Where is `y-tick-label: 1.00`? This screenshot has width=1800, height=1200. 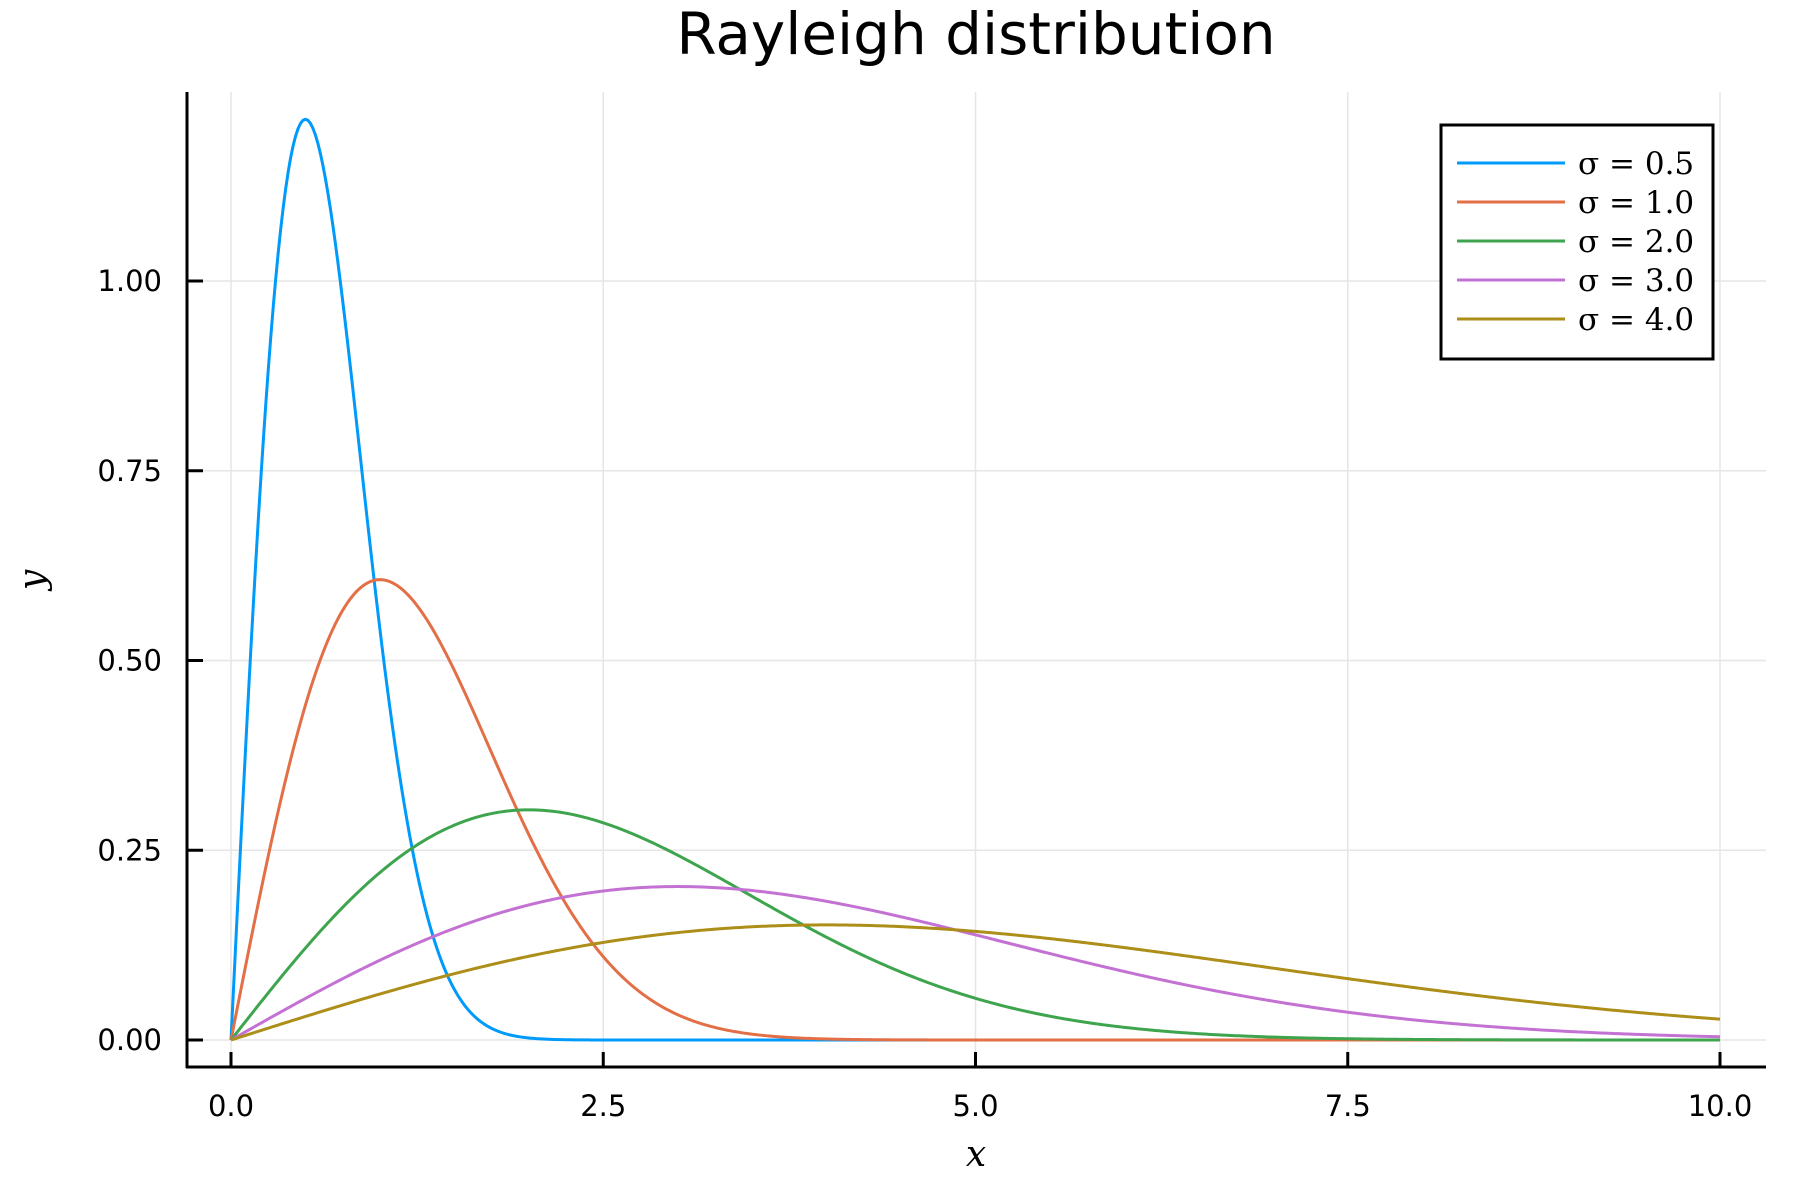 y-tick-label: 1.00 is located at coordinates (129, 281).